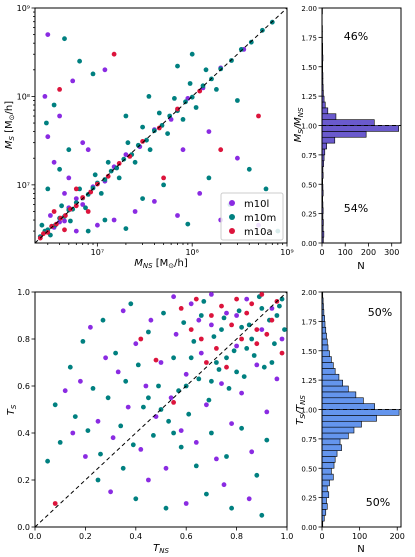 This screenshot has width=415, height=557. What do you see at coordinates (311, 126) in the screenshot?
I see `top-histogram-y-ticks: 0.00 0.25 0.50 0.75 1.00 1.25 1.50 1.75 2.00` at bounding box center [311, 126].